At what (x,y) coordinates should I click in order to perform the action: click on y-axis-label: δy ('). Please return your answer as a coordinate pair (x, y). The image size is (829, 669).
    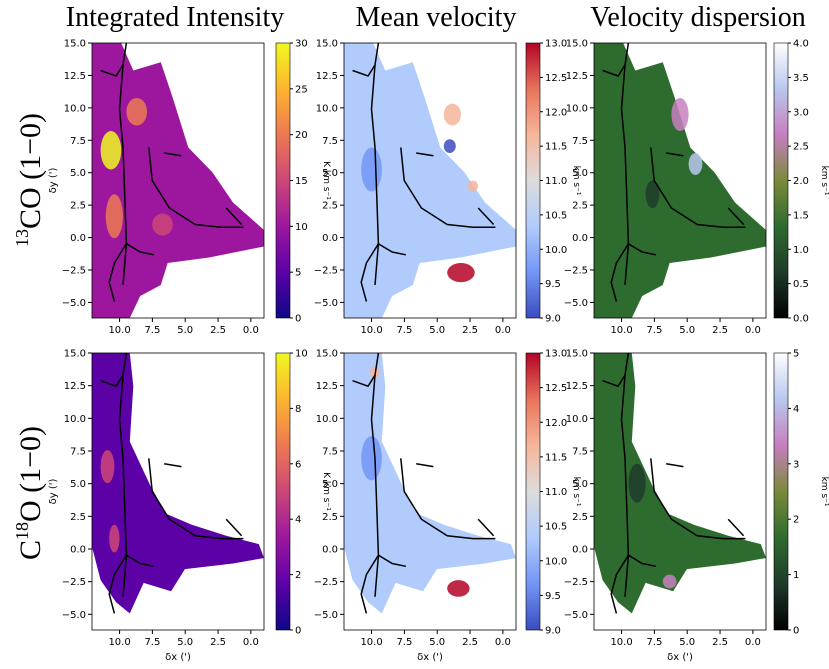
    Looking at the image, I should click on (53, 181).